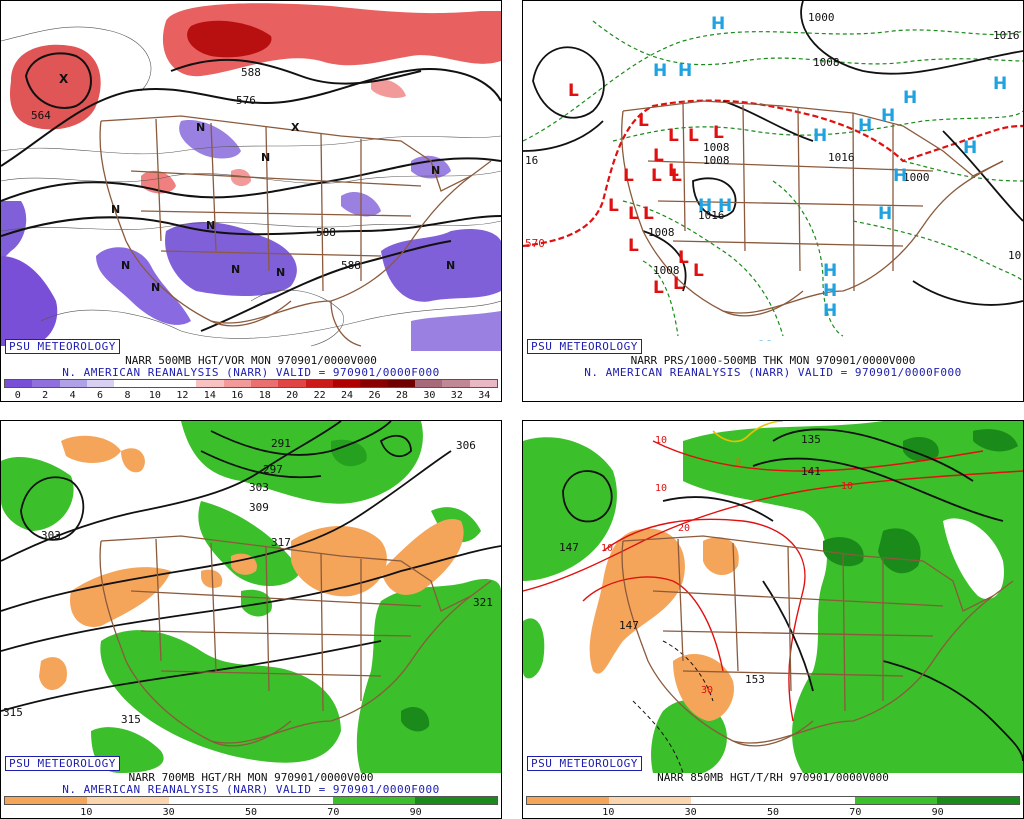 The width and height of the screenshot is (1024, 819). Describe the element at coordinates (755, 679) in the screenshot. I see `contour-label: 153` at that location.